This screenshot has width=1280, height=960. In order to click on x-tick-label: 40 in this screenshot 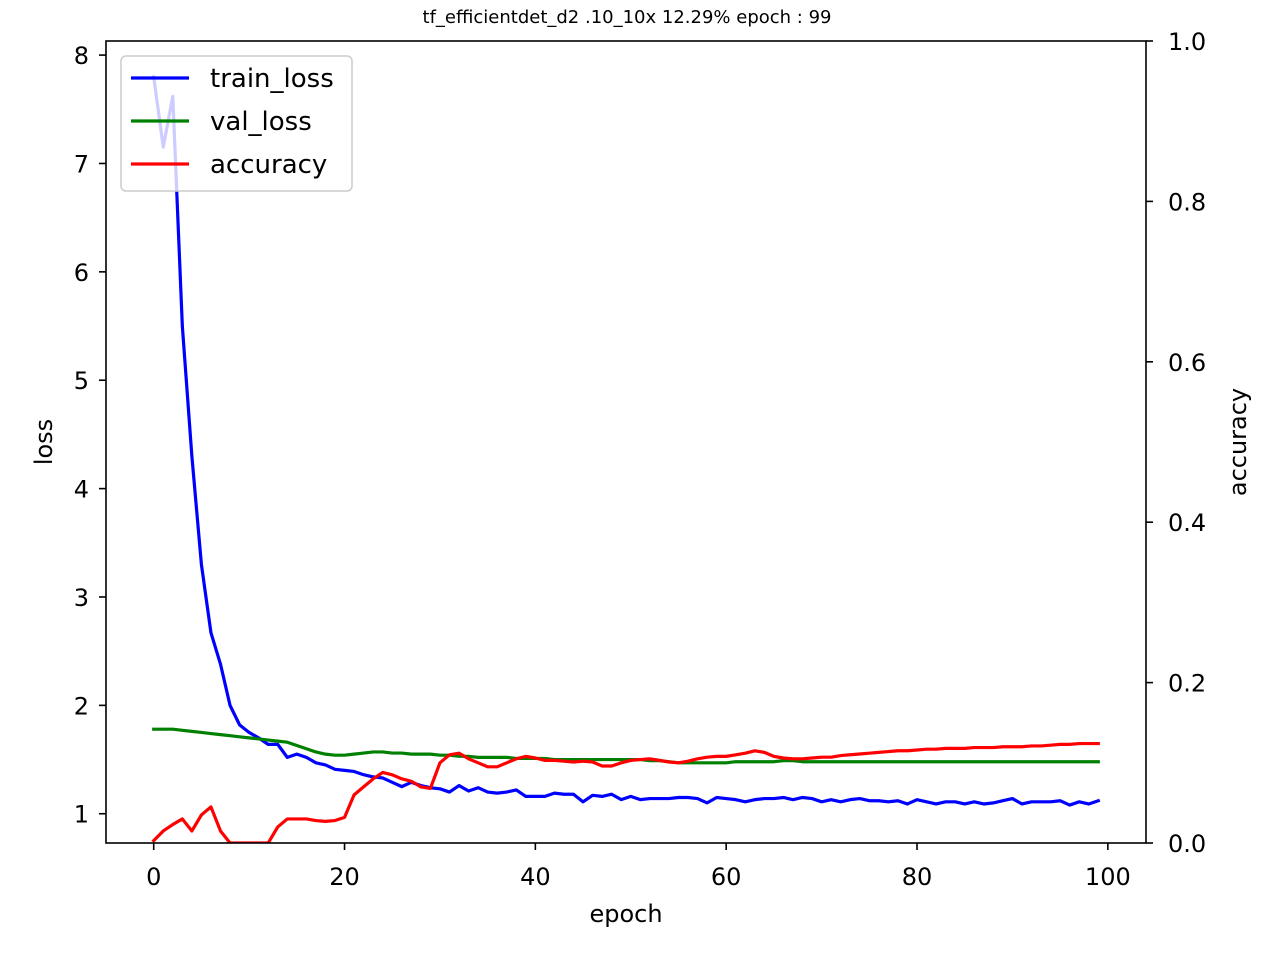, I will do `click(535, 877)`.